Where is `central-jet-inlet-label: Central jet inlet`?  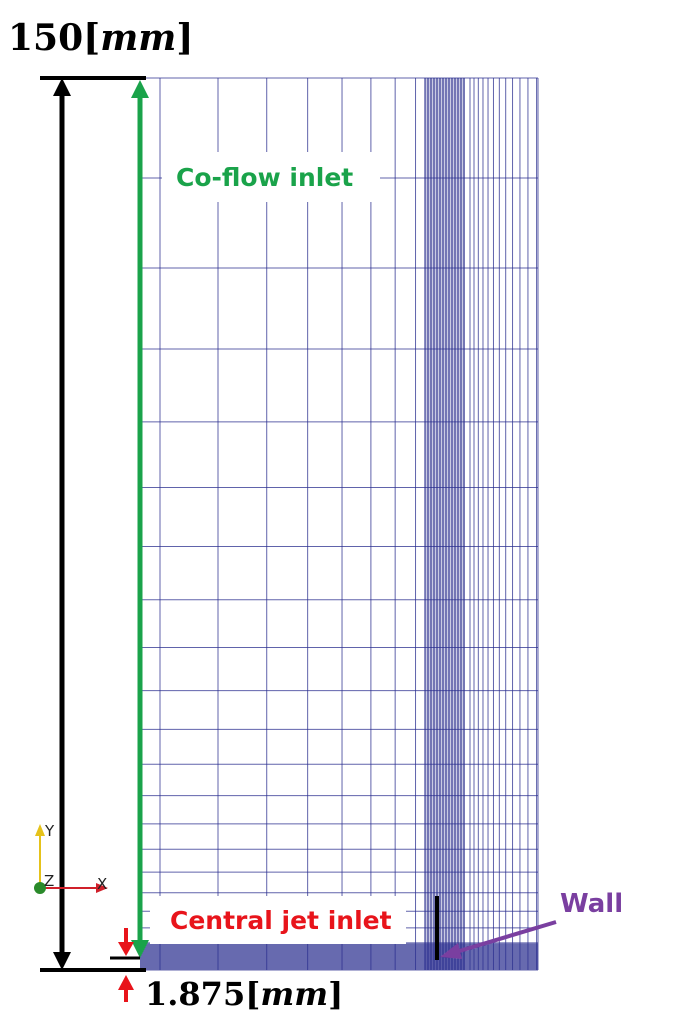
central-jet-inlet-label: Central jet inlet is located at coordinates (281, 920).